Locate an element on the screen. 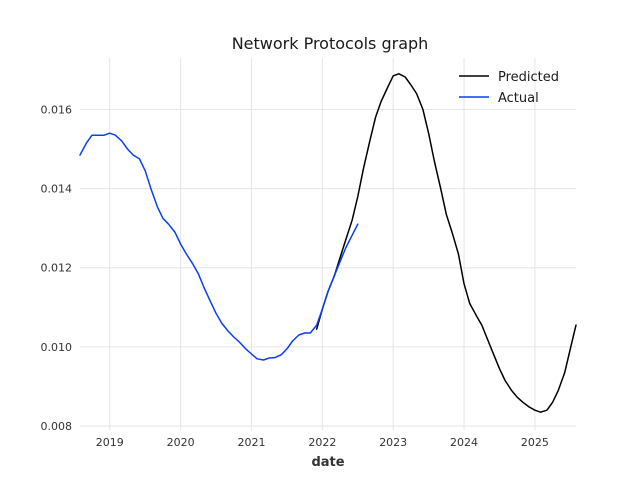 Image resolution: width=640 pixels, height=480 pixels. y-tick-label: 0.014 is located at coordinates (57, 189).